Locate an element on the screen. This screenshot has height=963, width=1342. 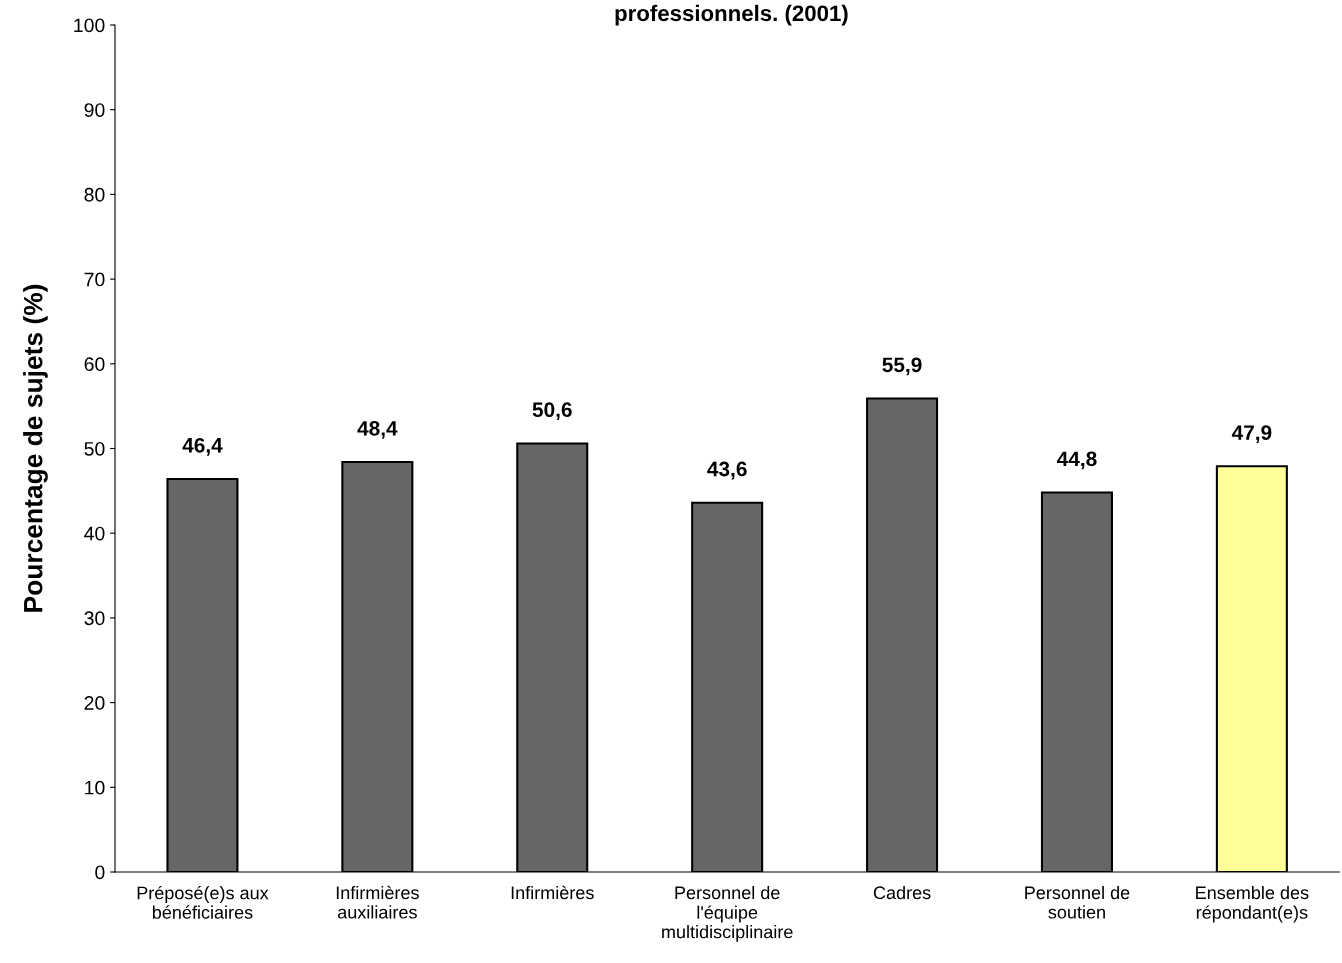
y-axis-title: Pourcentage de sujets (%) is located at coordinates (35, 448).